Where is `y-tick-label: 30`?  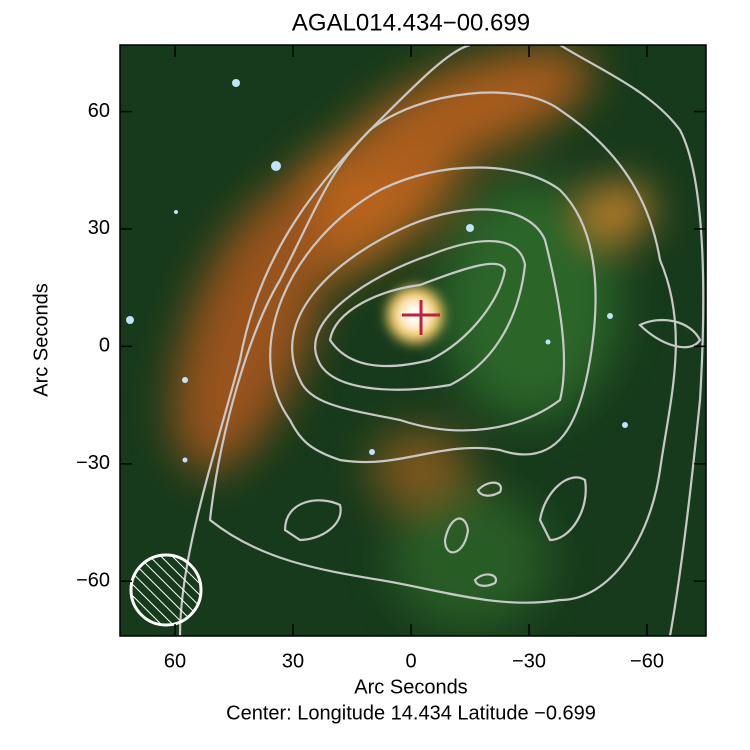 y-tick-label: 30 is located at coordinates (99, 228).